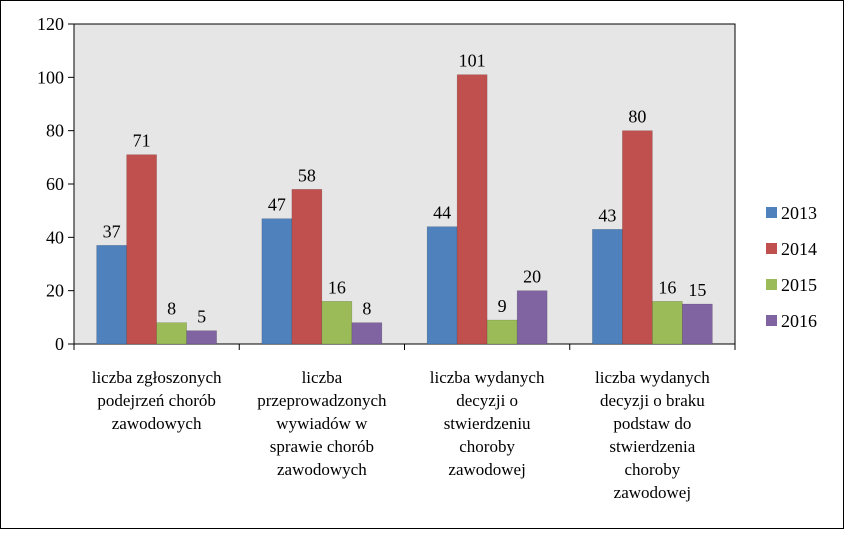 The width and height of the screenshot is (844, 533). What do you see at coordinates (50, 24) in the screenshot?
I see `y-tick-label: 120` at bounding box center [50, 24].